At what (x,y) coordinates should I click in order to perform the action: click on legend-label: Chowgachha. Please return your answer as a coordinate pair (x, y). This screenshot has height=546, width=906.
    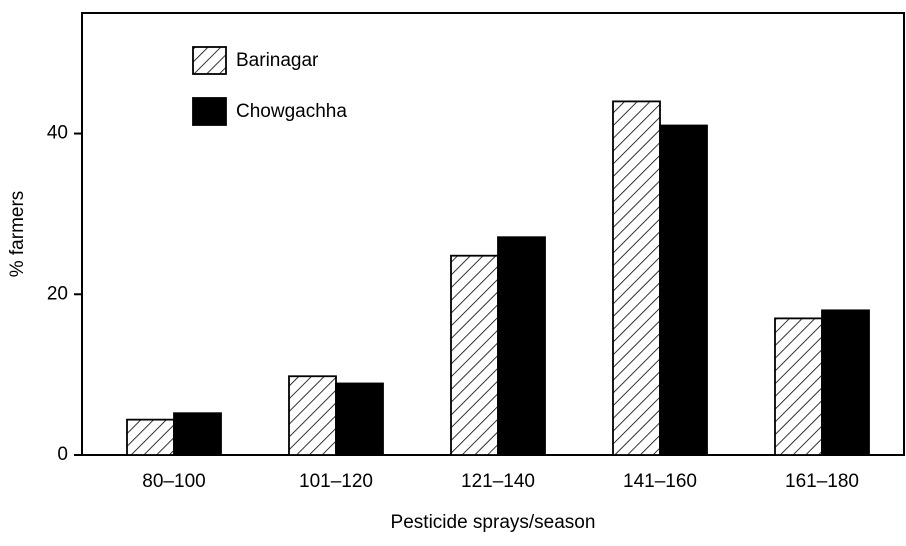
    Looking at the image, I should click on (291, 111).